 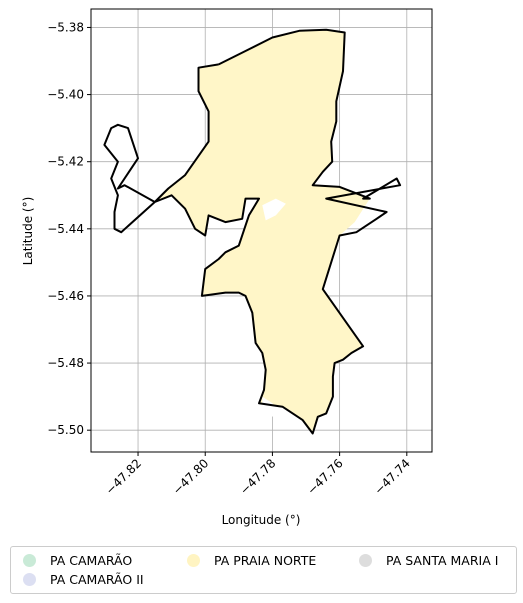 I want to click on y-tick-label: −5.44, so click(x=65, y=229).